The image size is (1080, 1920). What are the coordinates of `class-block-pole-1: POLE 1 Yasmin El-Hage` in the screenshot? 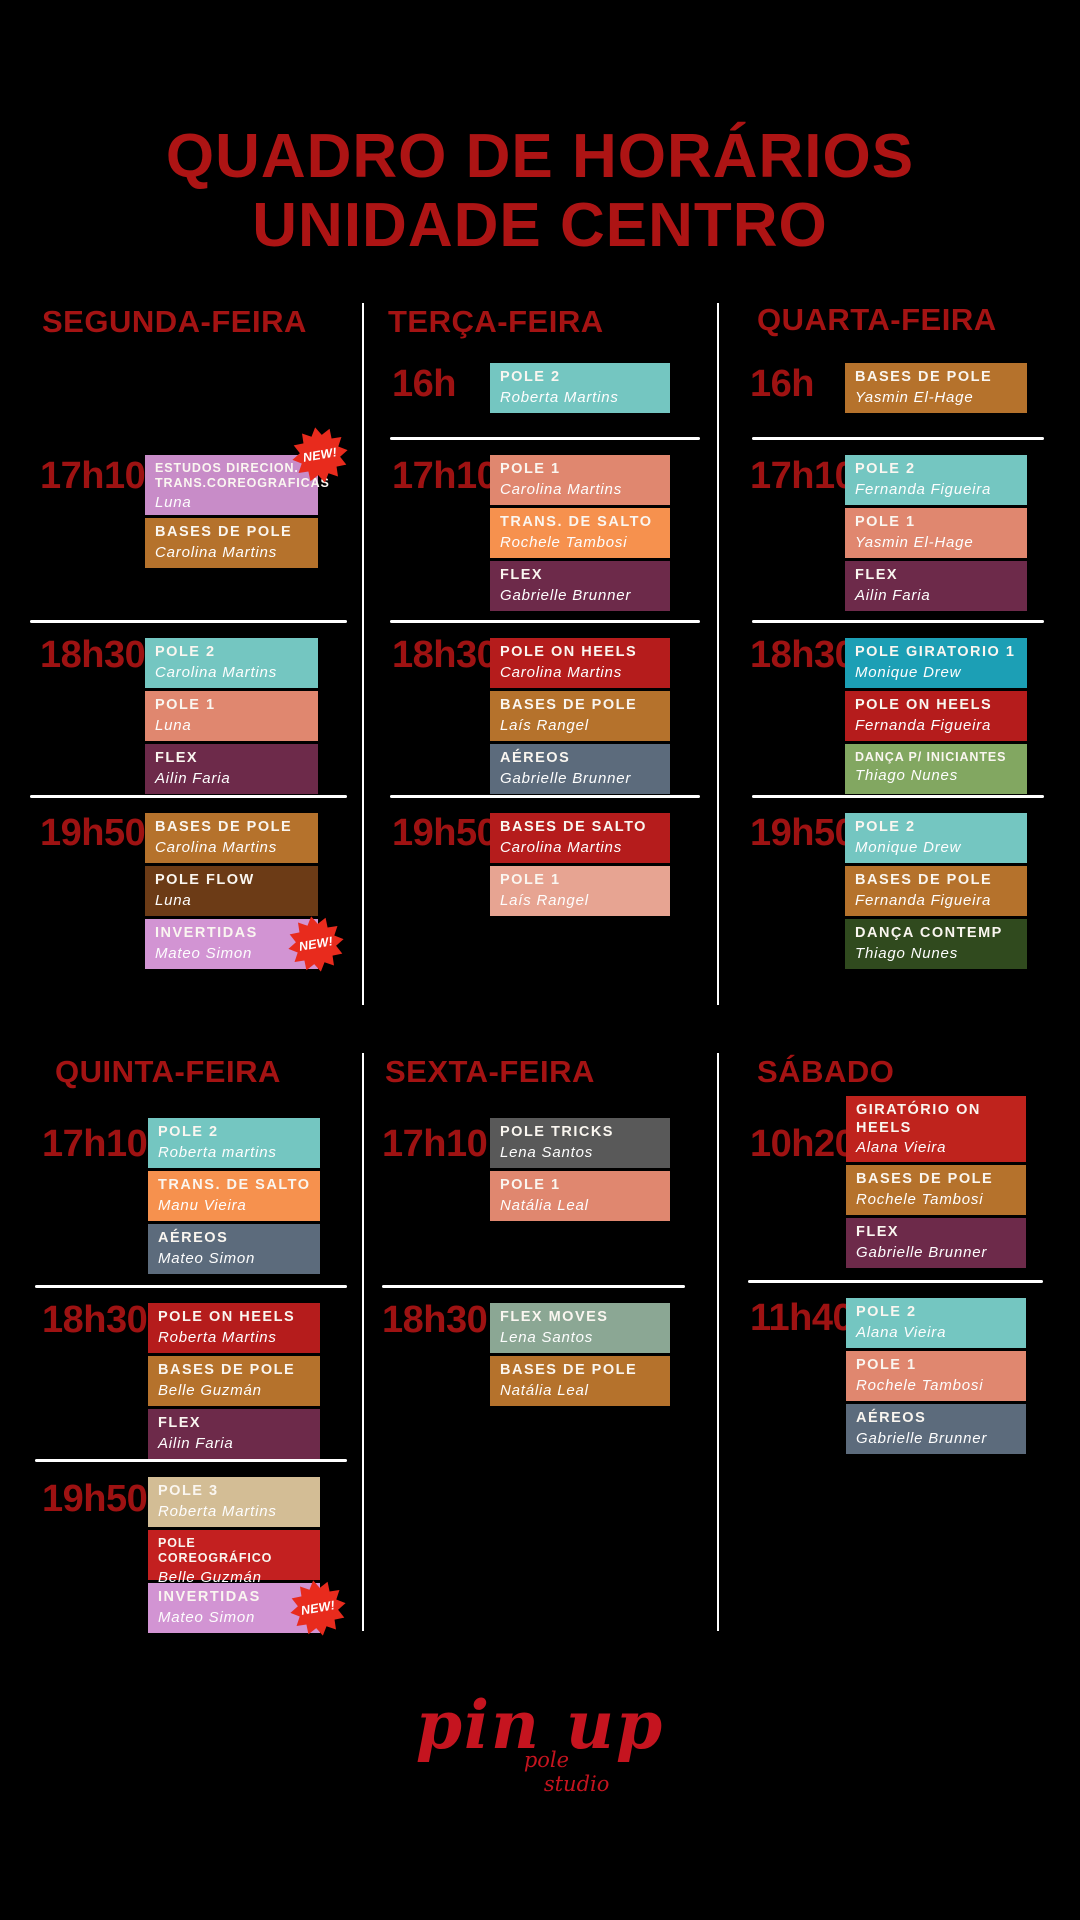 It's located at (936, 533).